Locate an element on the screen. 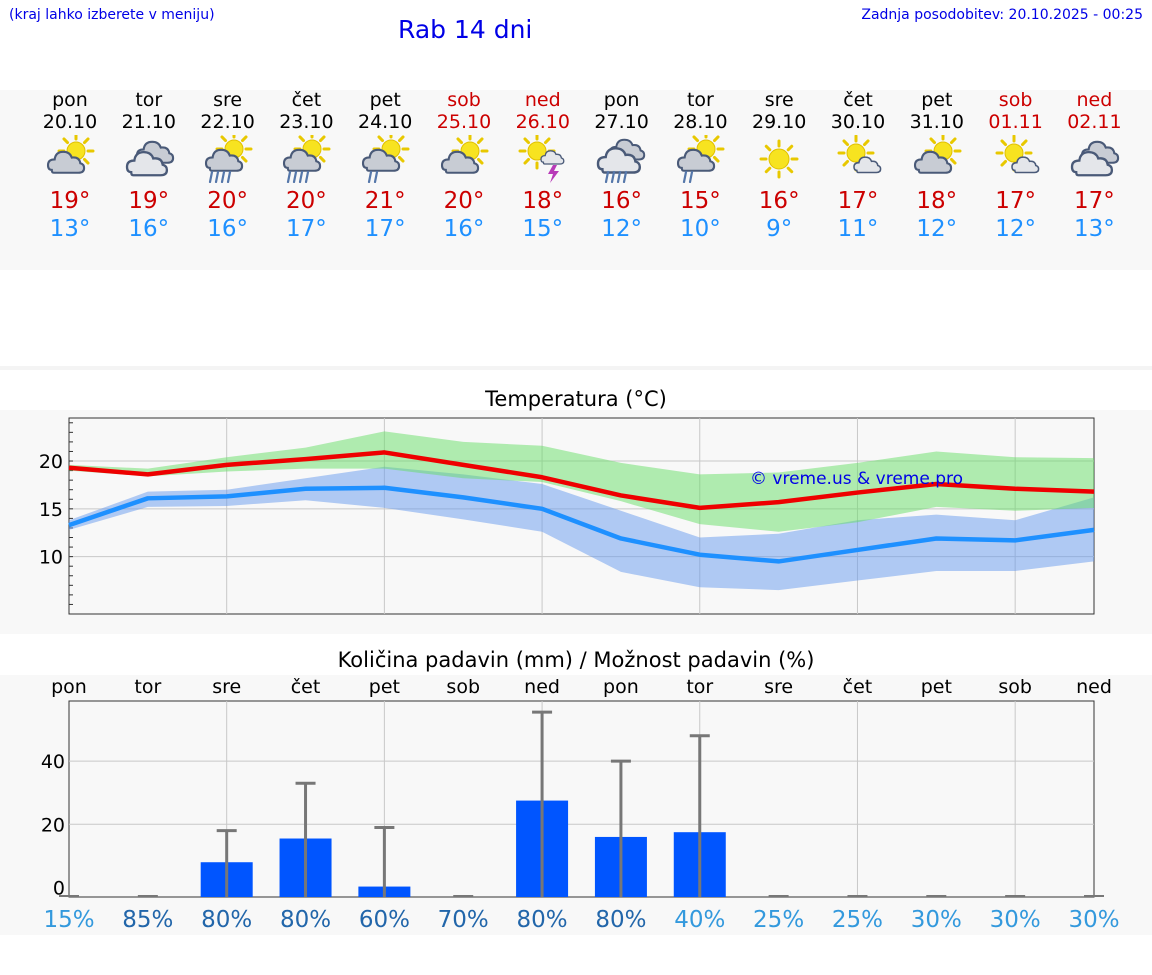 The height and width of the screenshot is (975, 1152). category-label: pon is located at coordinates (69, 687).